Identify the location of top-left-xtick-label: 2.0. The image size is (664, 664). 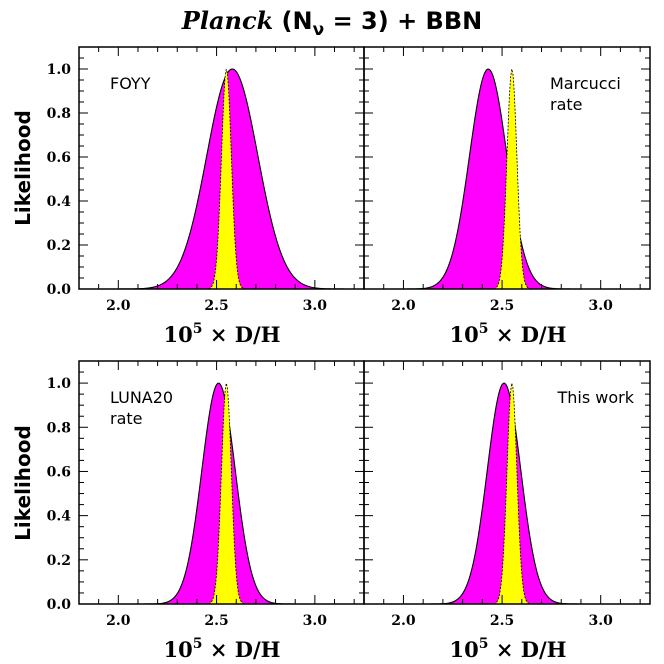
(118, 306).